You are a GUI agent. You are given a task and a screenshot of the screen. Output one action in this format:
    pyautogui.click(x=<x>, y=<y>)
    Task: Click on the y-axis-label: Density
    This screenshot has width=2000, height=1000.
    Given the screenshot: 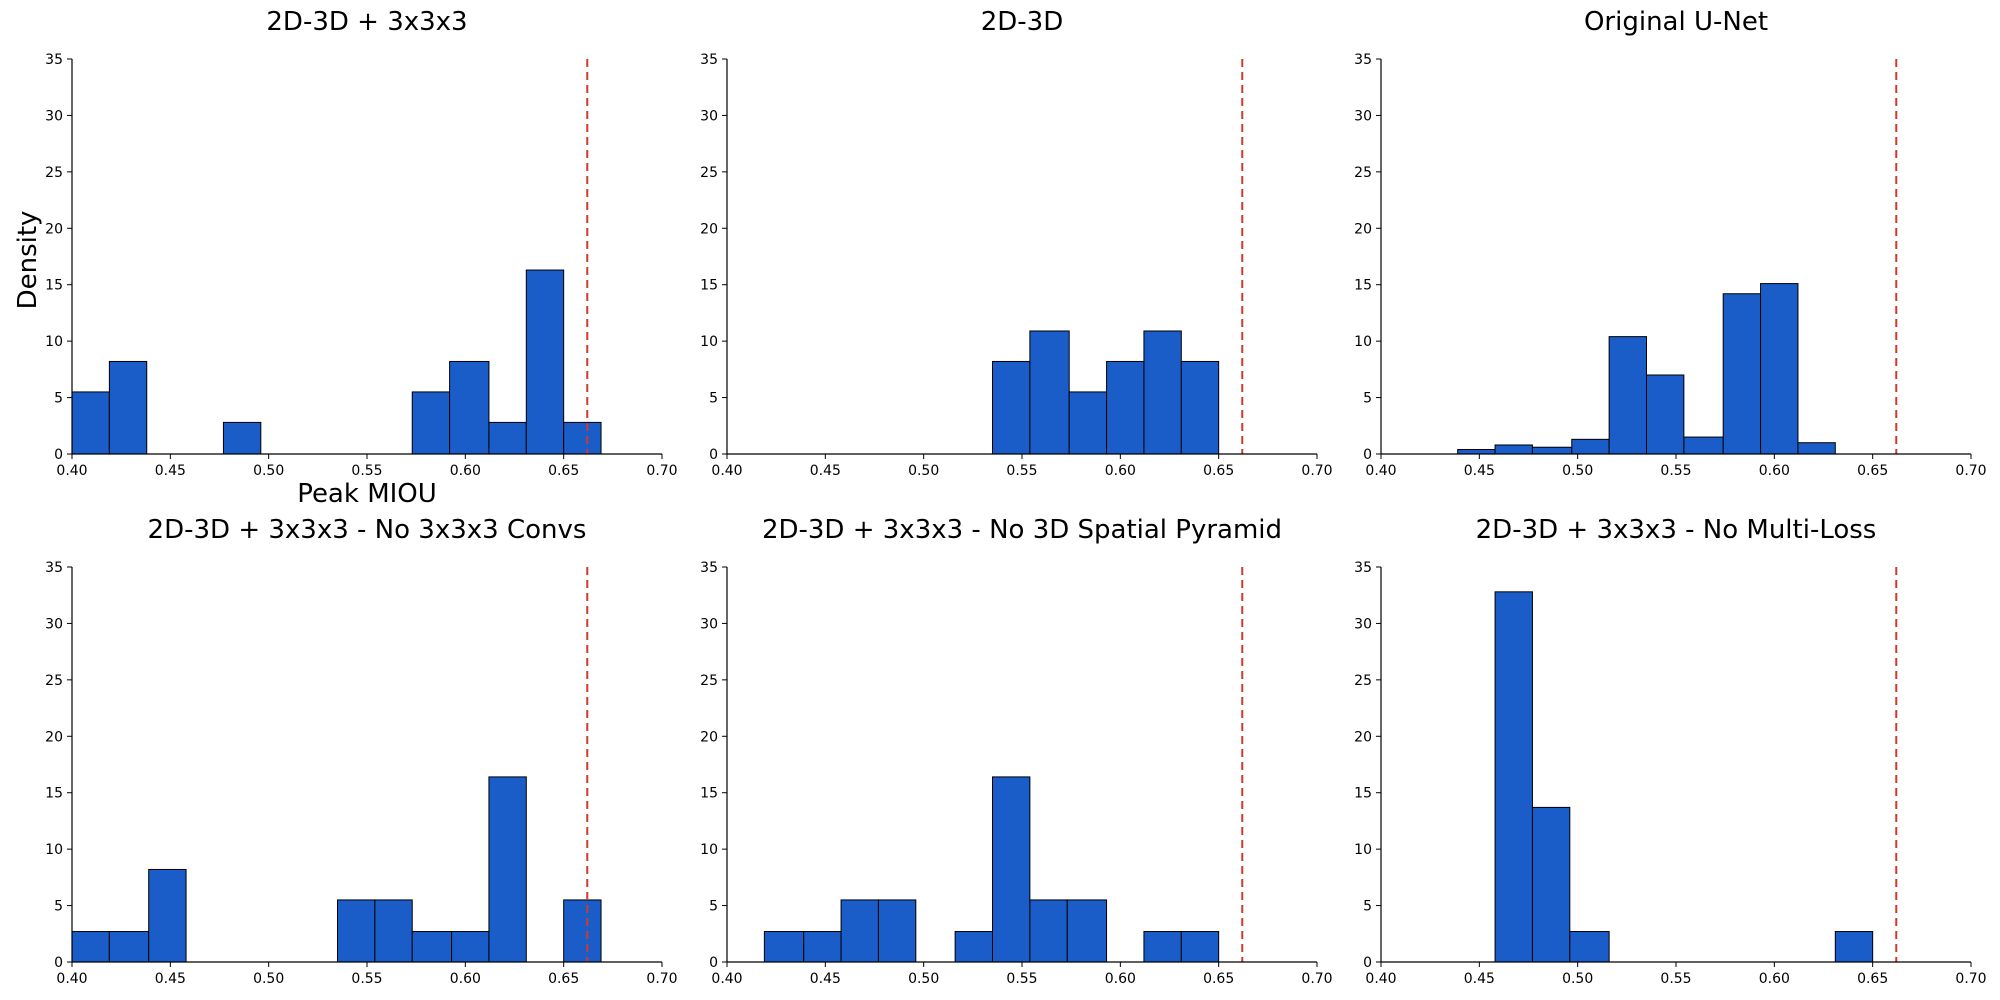 What is the action you would take?
    pyautogui.click(x=28, y=260)
    